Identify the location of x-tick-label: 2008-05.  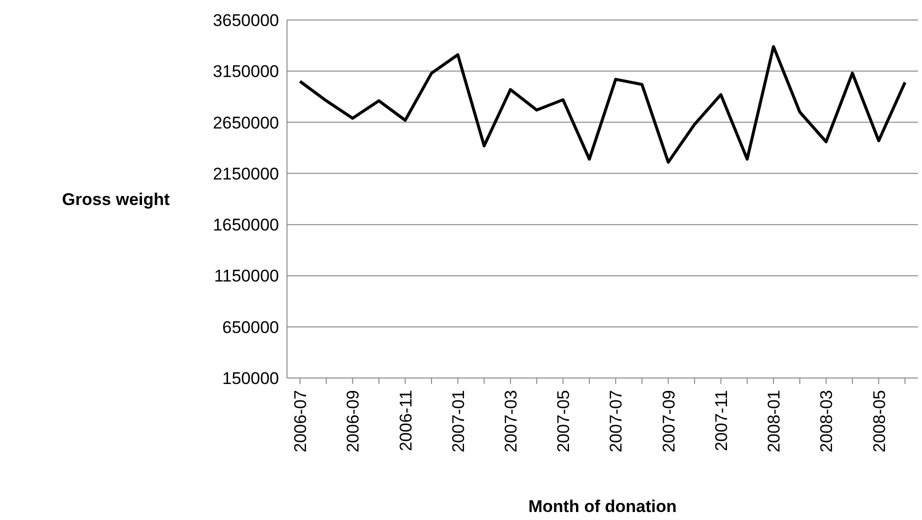
(879, 421).